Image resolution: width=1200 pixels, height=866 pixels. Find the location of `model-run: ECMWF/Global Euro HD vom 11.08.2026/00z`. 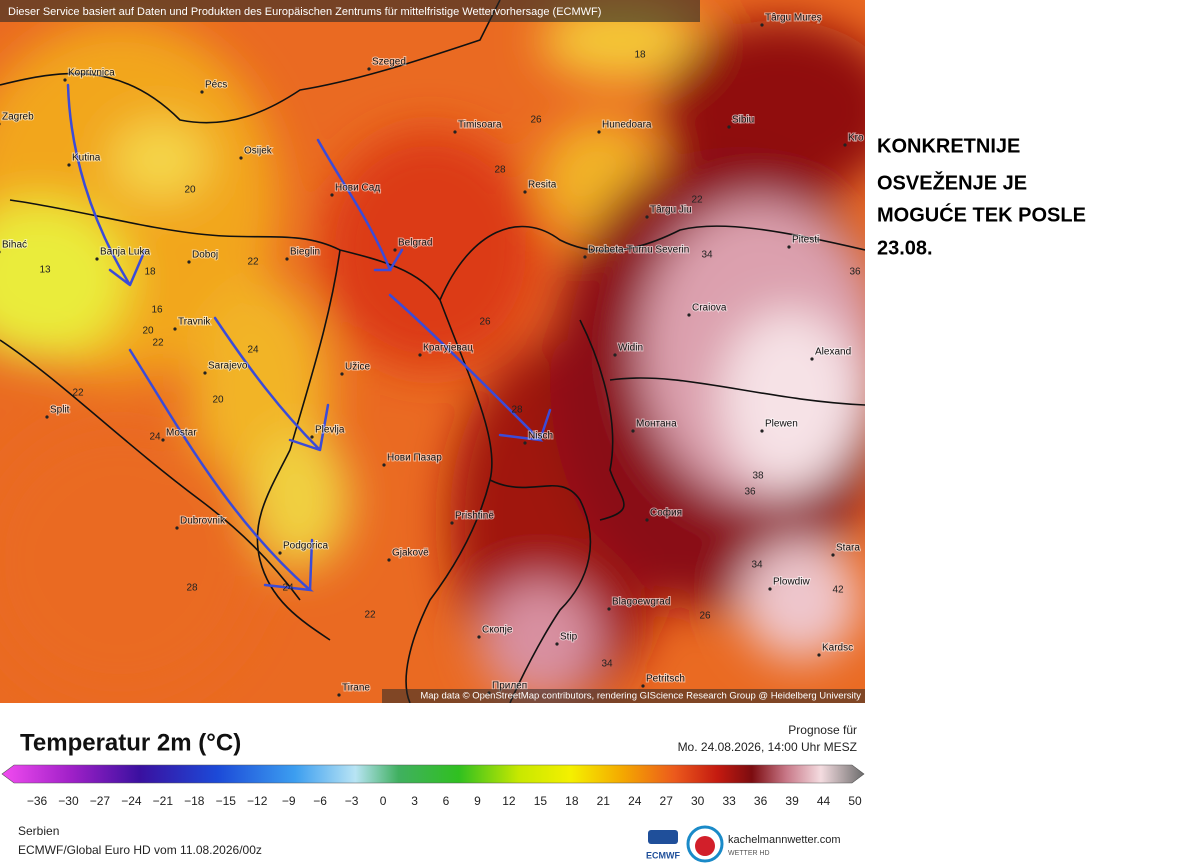

model-run: ECMWF/Global Euro HD vom 11.08.2026/00z is located at coordinates (140, 850).